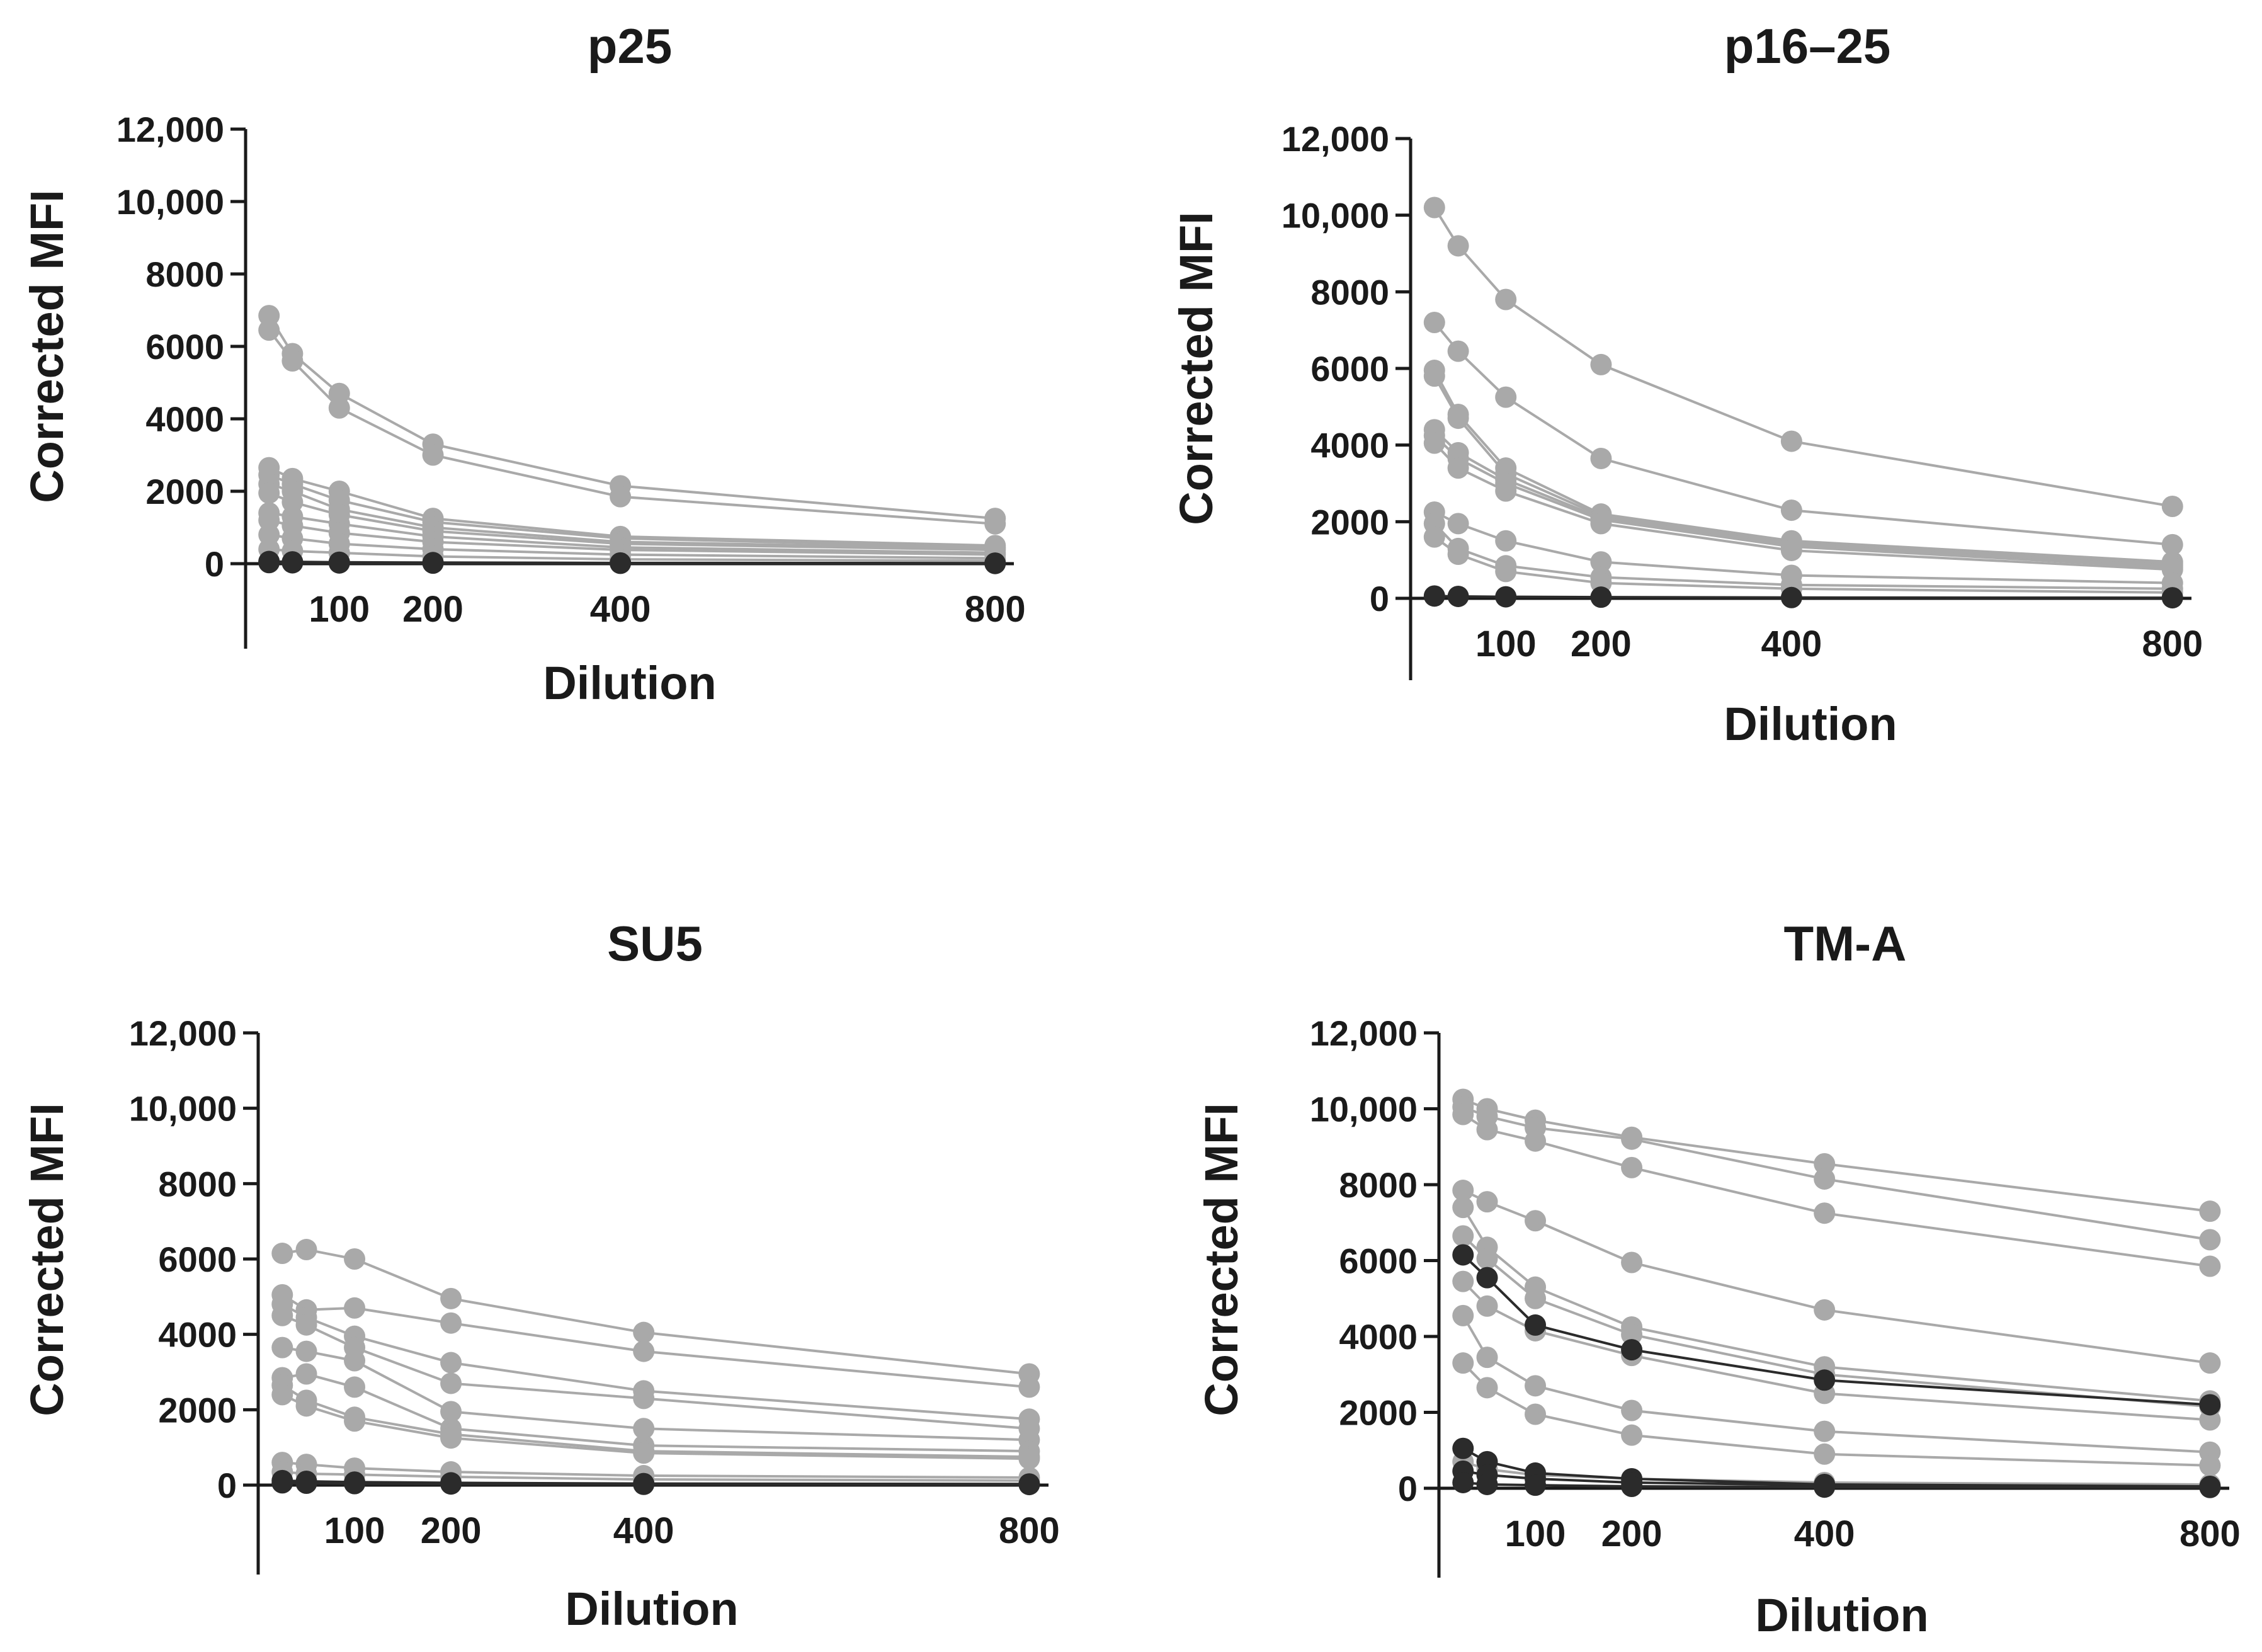 The height and width of the screenshot is (1652, 2262). Describe the element at coordinates (197, 1410) in the screenshot. I see `y-tick-label: 2000` at that location.